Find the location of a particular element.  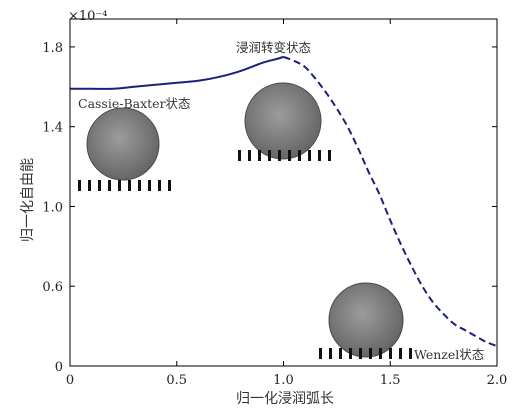

annotation-transition-state: 浸润转变状态 is located at coordinates (273, 47).